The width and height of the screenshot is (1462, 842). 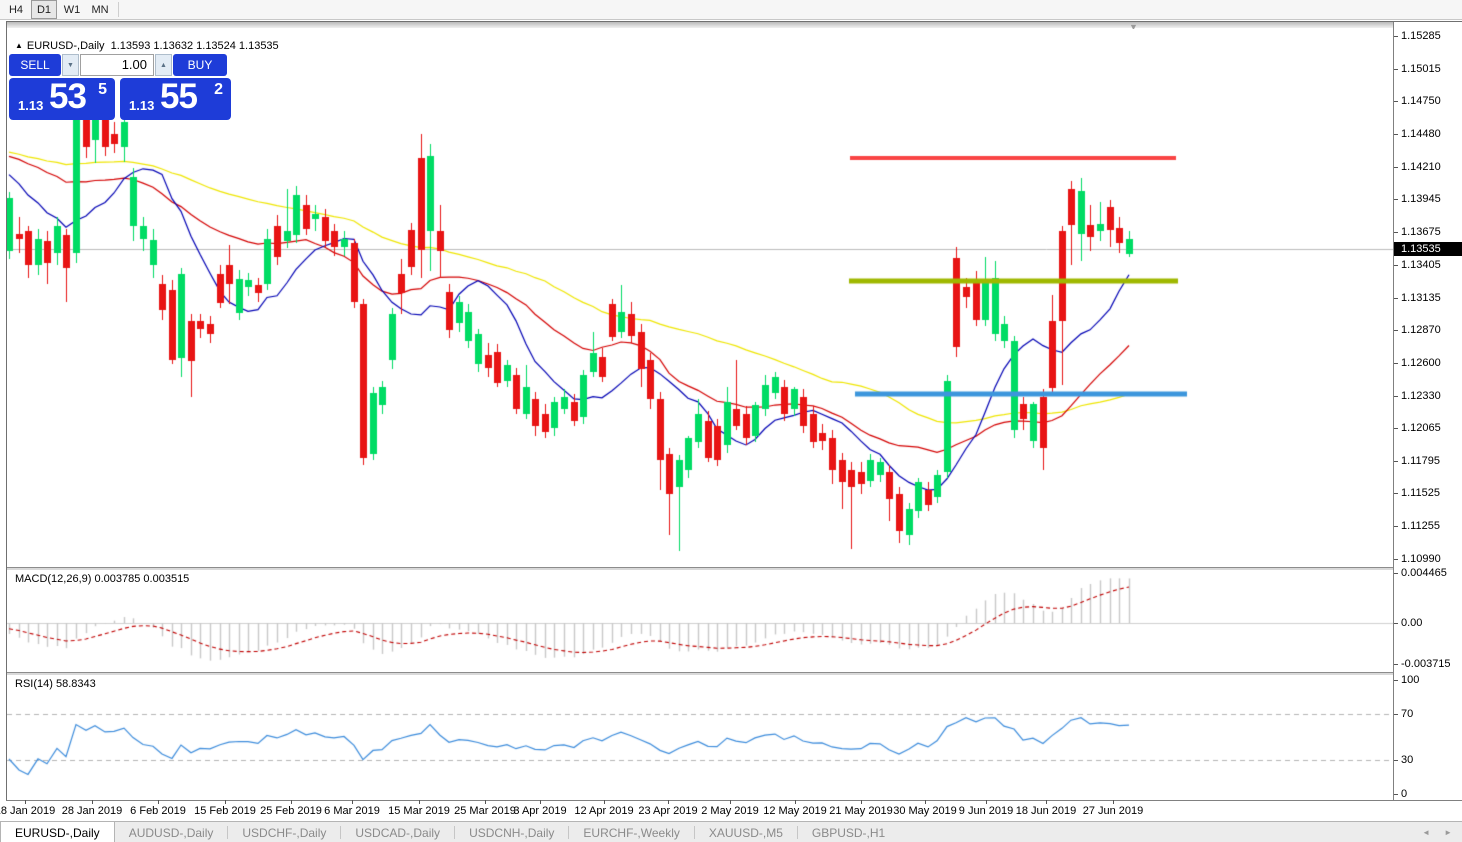 What do you see at coordinates (68, 96) in the screenshot?
I see `sell-price-main: 53` at bounding box center [68, 96].